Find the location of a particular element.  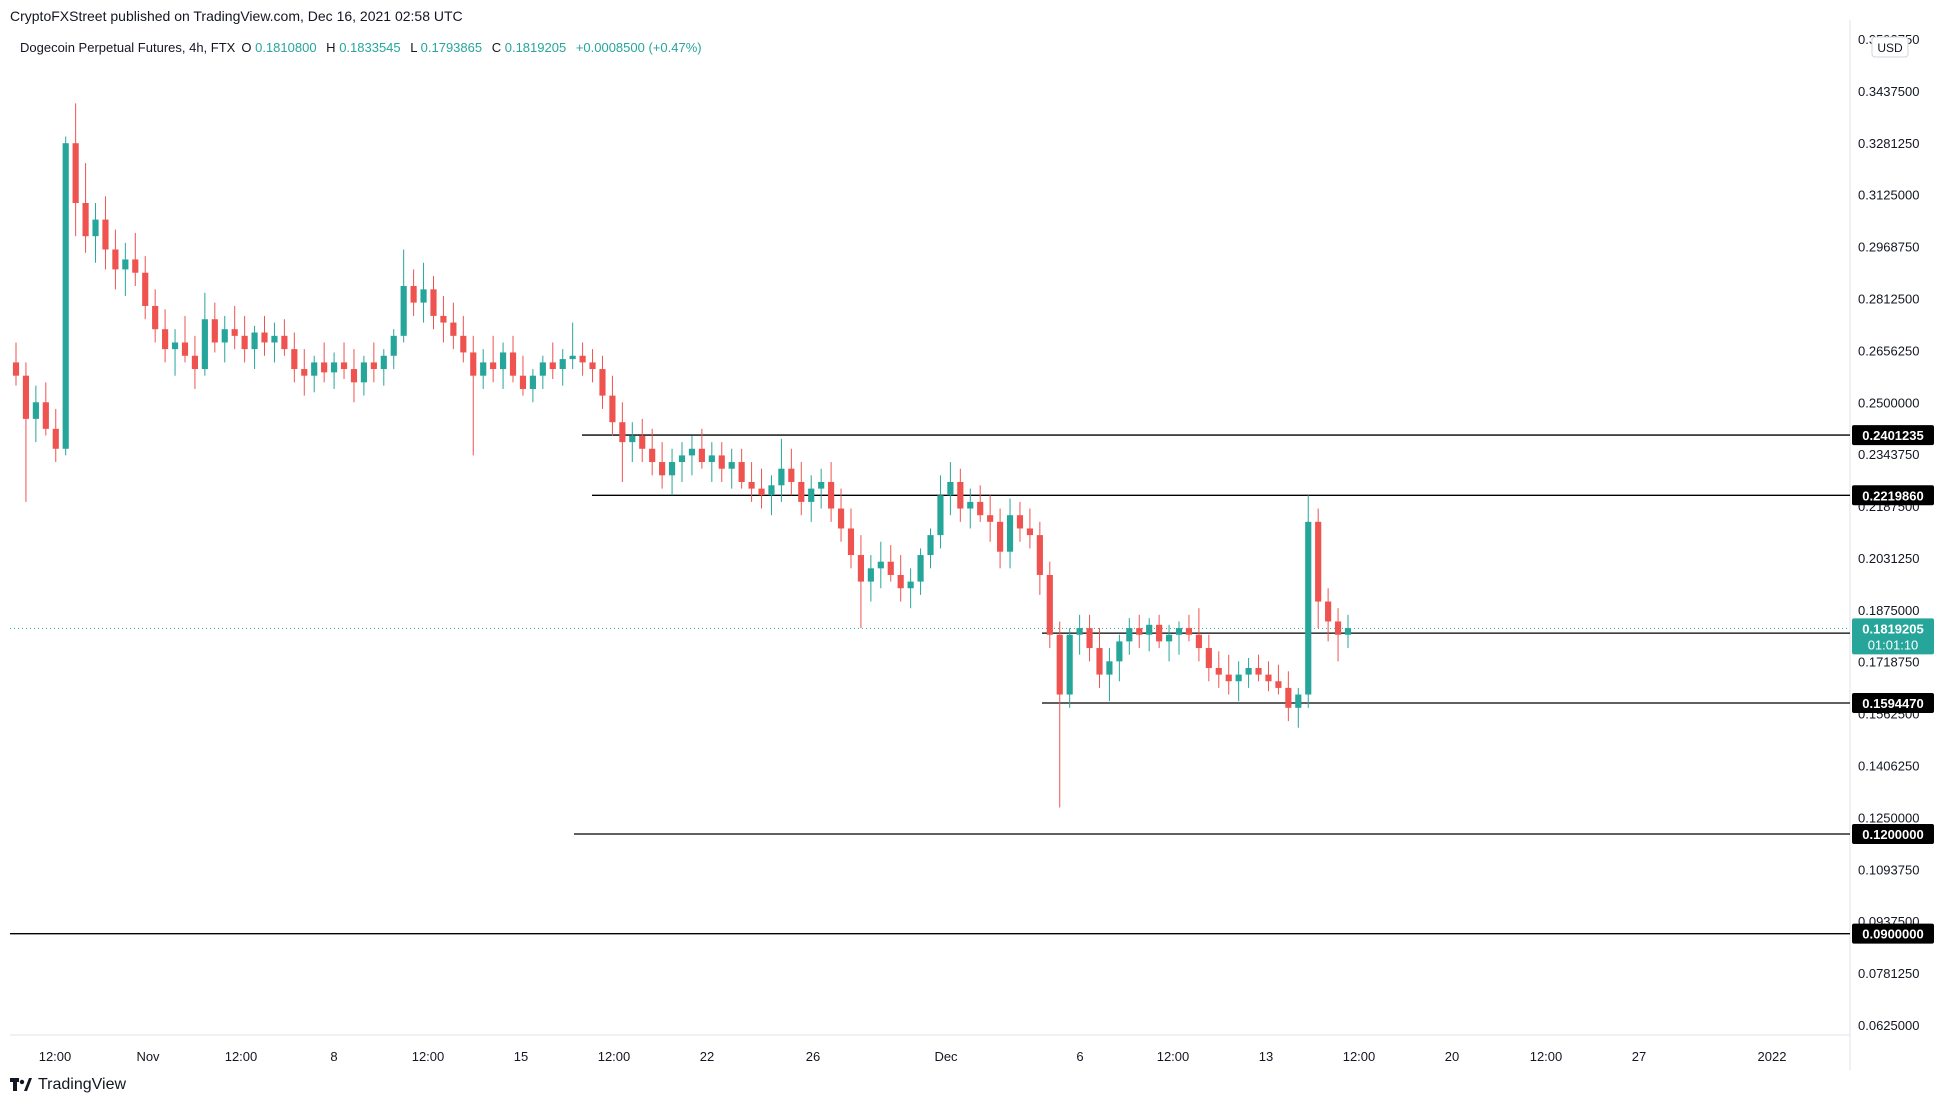

level-price-label: 0.1594470 is located at coordinates (1892, 703).